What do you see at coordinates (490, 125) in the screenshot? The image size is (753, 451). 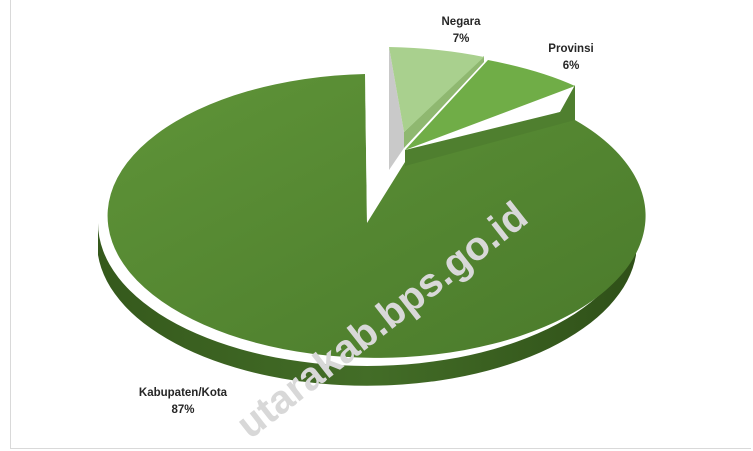 I see `slice-provinsi-side` at bounding box center [490, 125].